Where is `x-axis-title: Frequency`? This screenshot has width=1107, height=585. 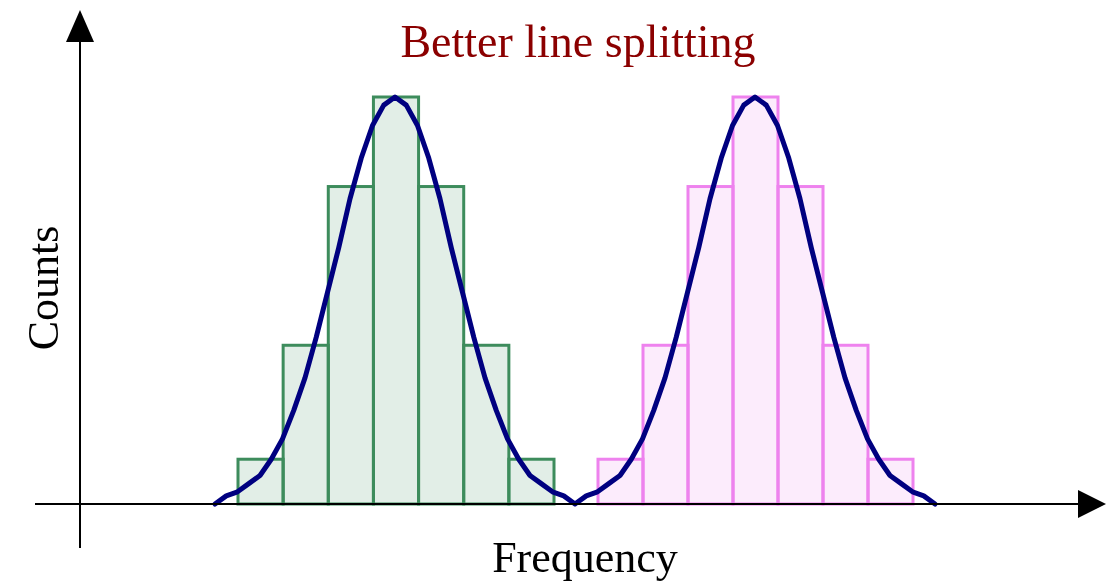 x-axis-title: Frequency is located at coordinates (585, 557).